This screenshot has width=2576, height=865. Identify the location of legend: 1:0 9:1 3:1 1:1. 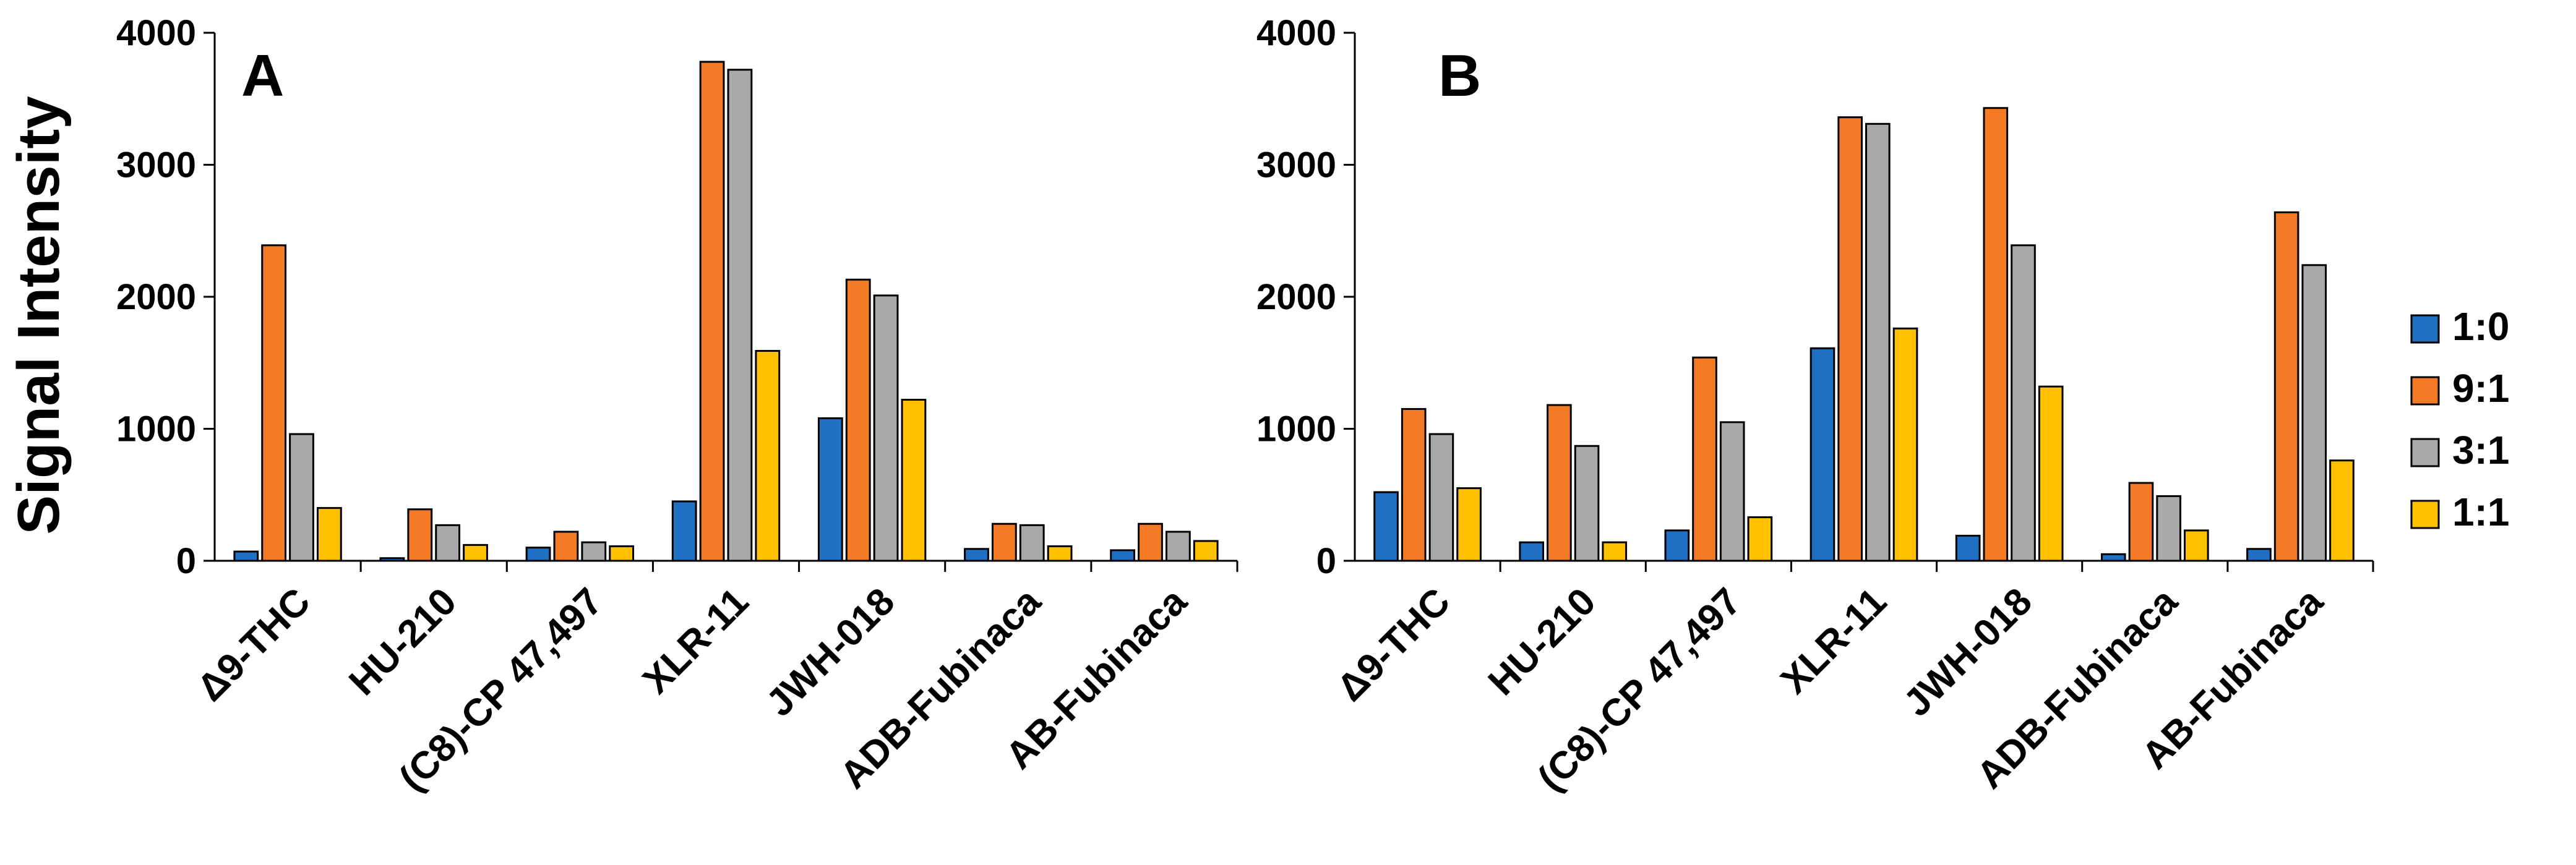
(2460, 419).